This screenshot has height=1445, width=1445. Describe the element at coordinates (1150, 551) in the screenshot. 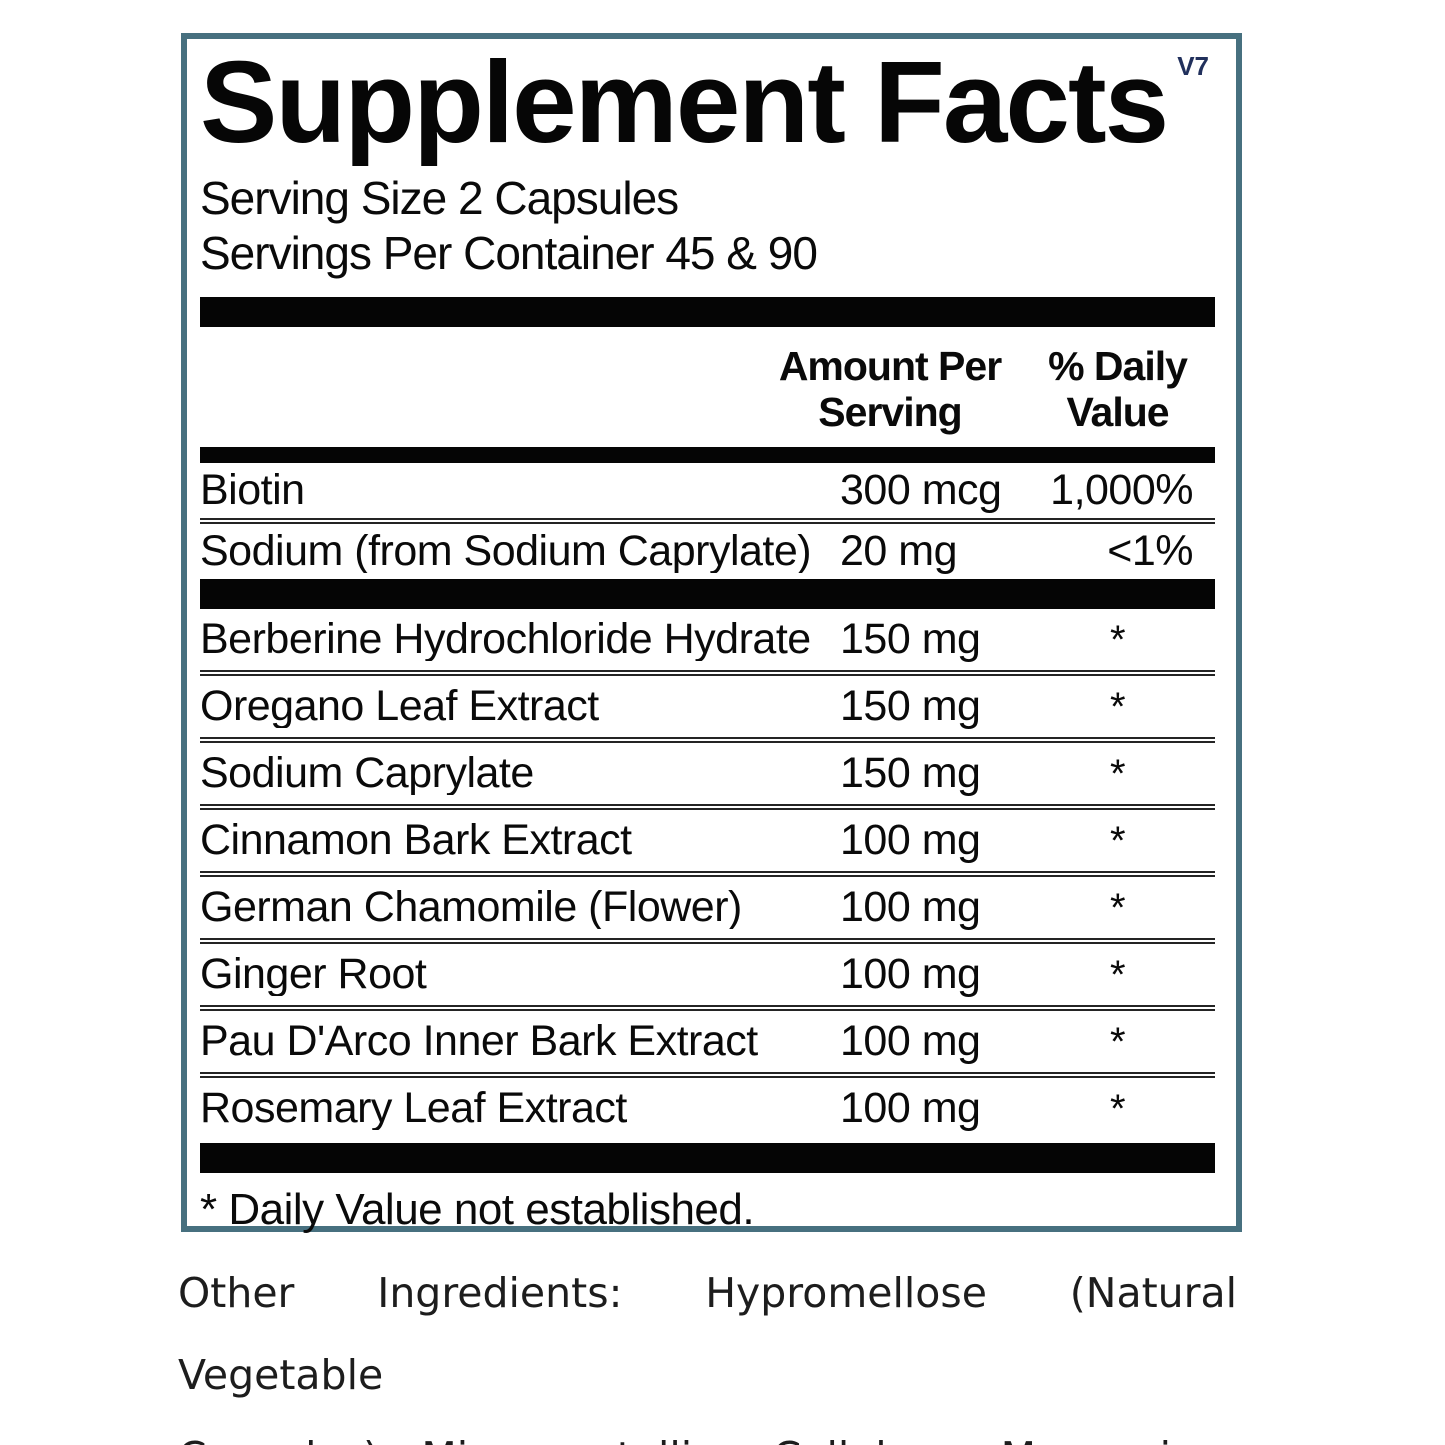

I see `ingredient-daily-value: <1%` at that location.